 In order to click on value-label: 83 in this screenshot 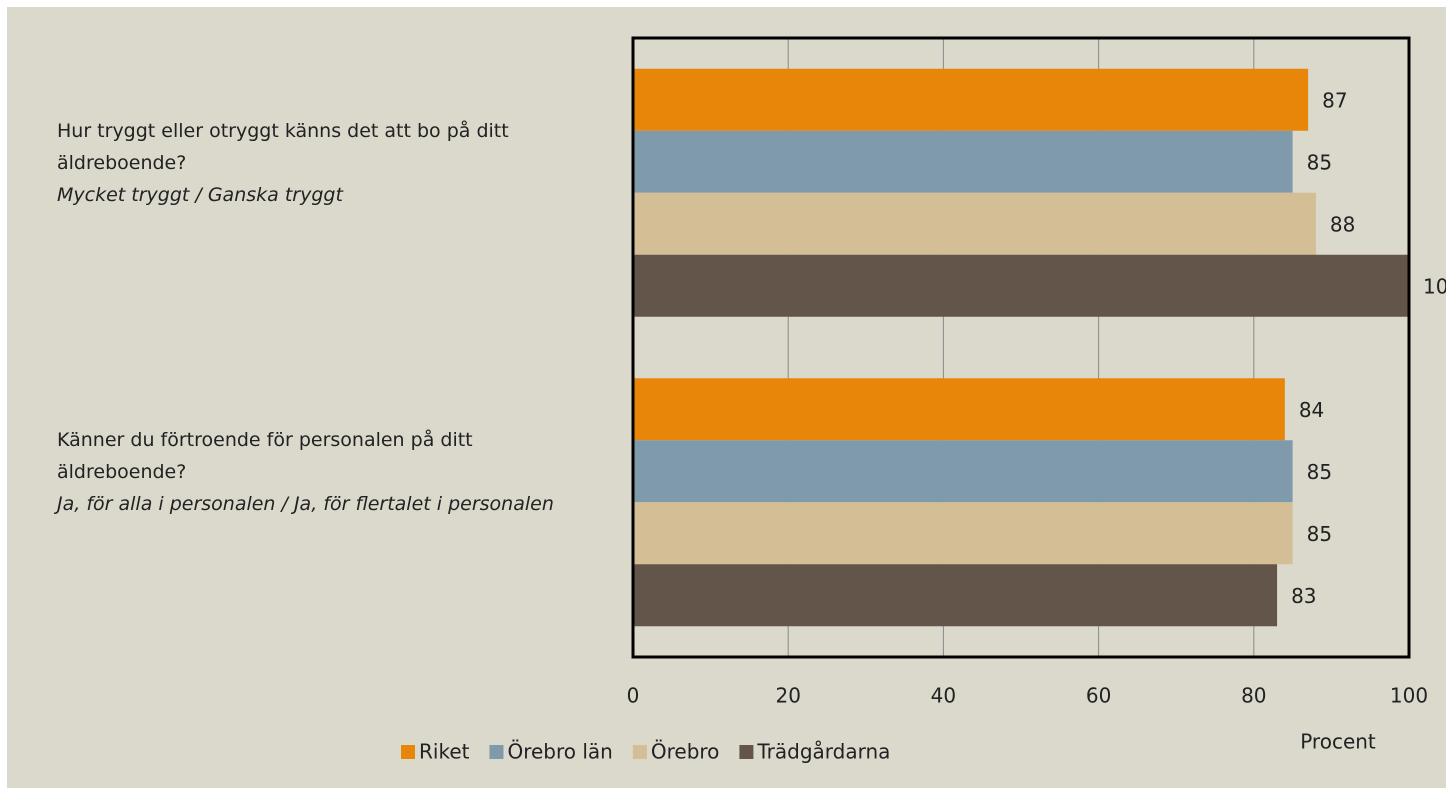, I will do `click(1303, 596)`.